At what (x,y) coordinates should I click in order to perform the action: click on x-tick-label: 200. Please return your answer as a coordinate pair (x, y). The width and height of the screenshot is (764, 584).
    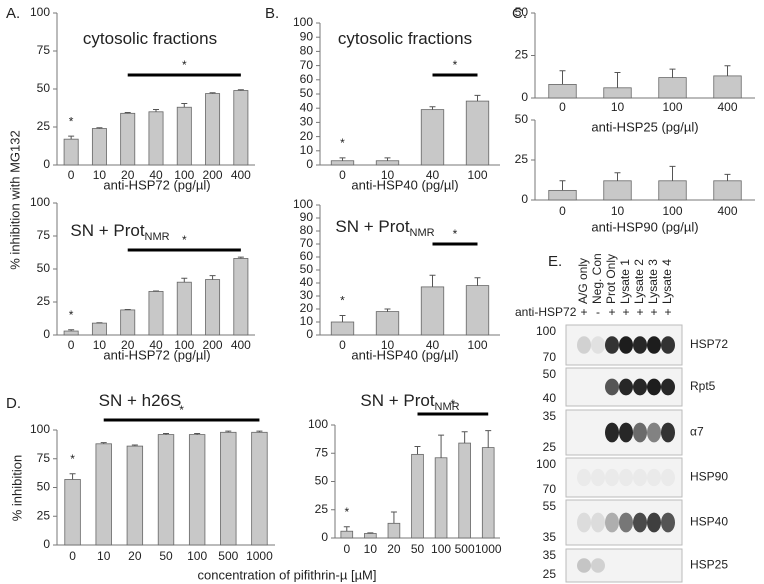
    Looking at the image, I should click on (213, 175).